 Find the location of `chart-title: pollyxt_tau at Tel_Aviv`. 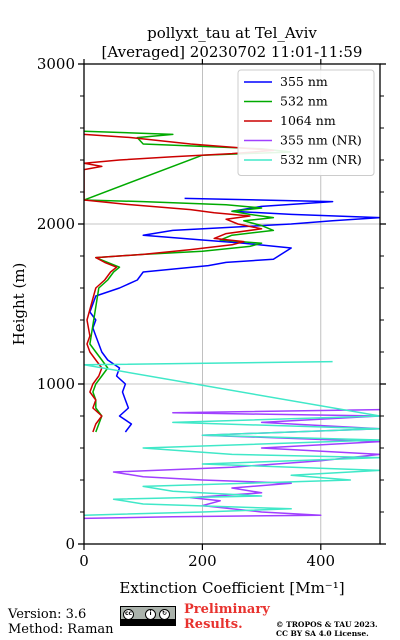

chart-title: pollyxt_tau at Tel_Aviv is located at coordinates (232, 33).